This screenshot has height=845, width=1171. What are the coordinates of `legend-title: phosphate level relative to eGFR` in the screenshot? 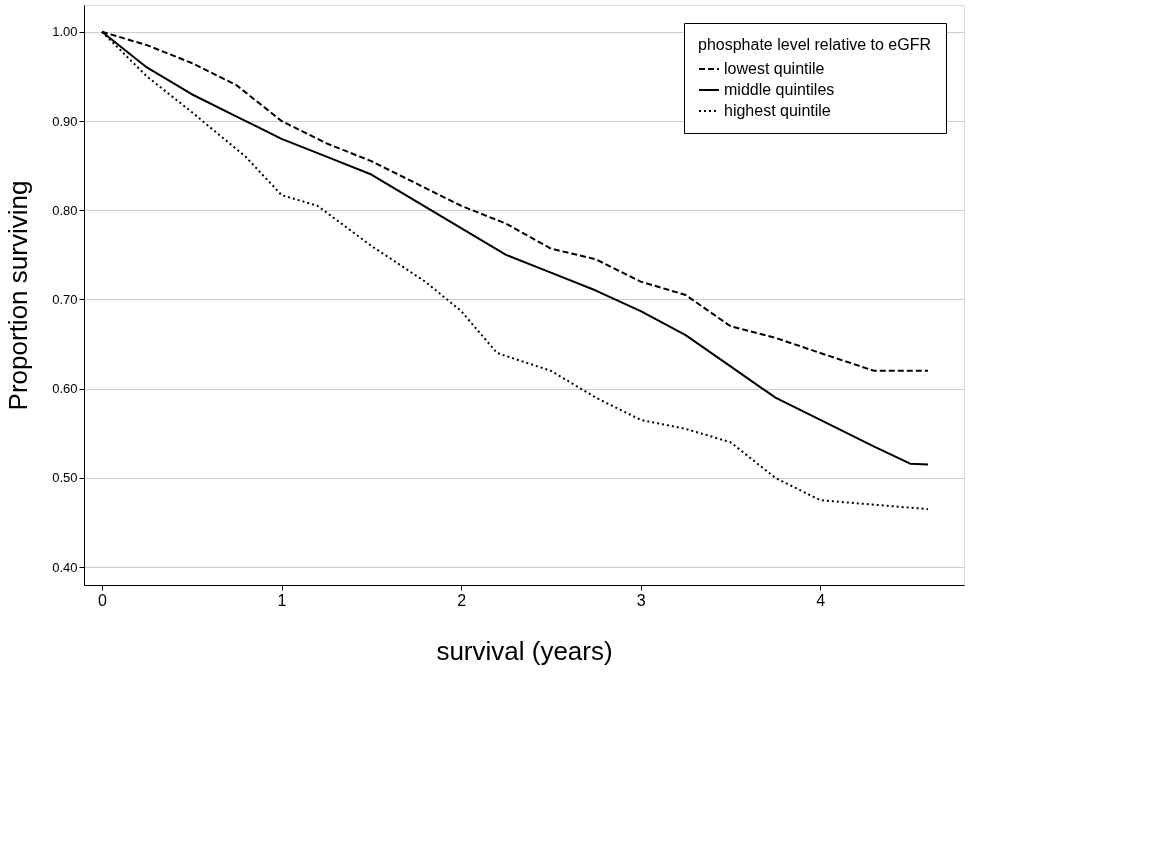 It's located at (815, 44).